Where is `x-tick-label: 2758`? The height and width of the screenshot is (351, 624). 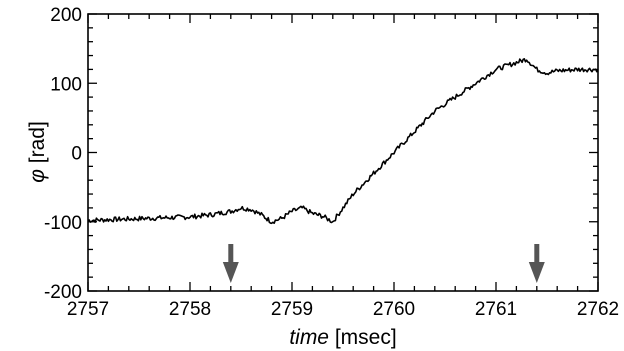
x-tick-label: 2758 is located at coordinates (190, 309).